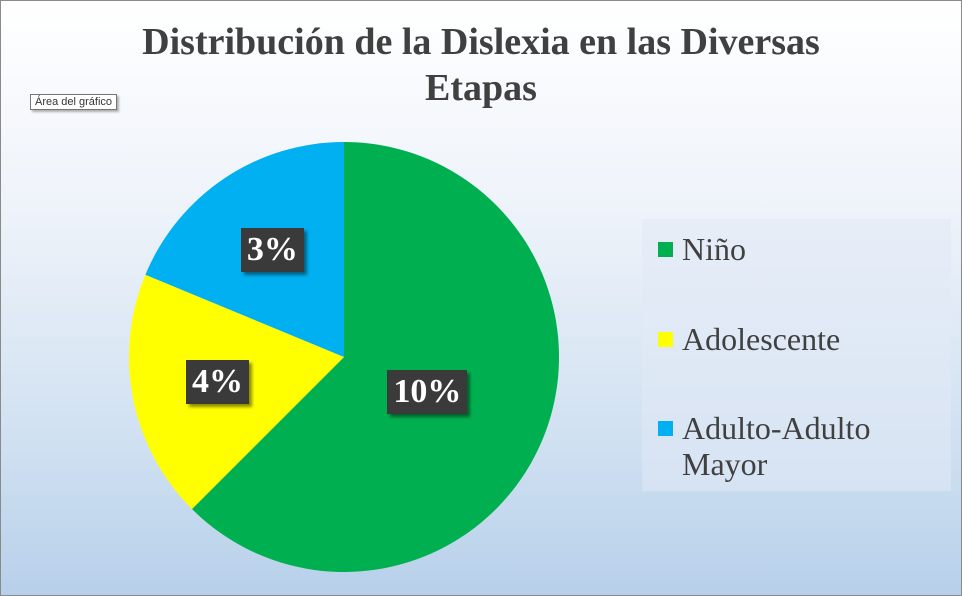 This screenshot has width=962, height=596. I want to click on legend: Niño Adolescente Adulto-Adulto Mayor, so click(796, 355).